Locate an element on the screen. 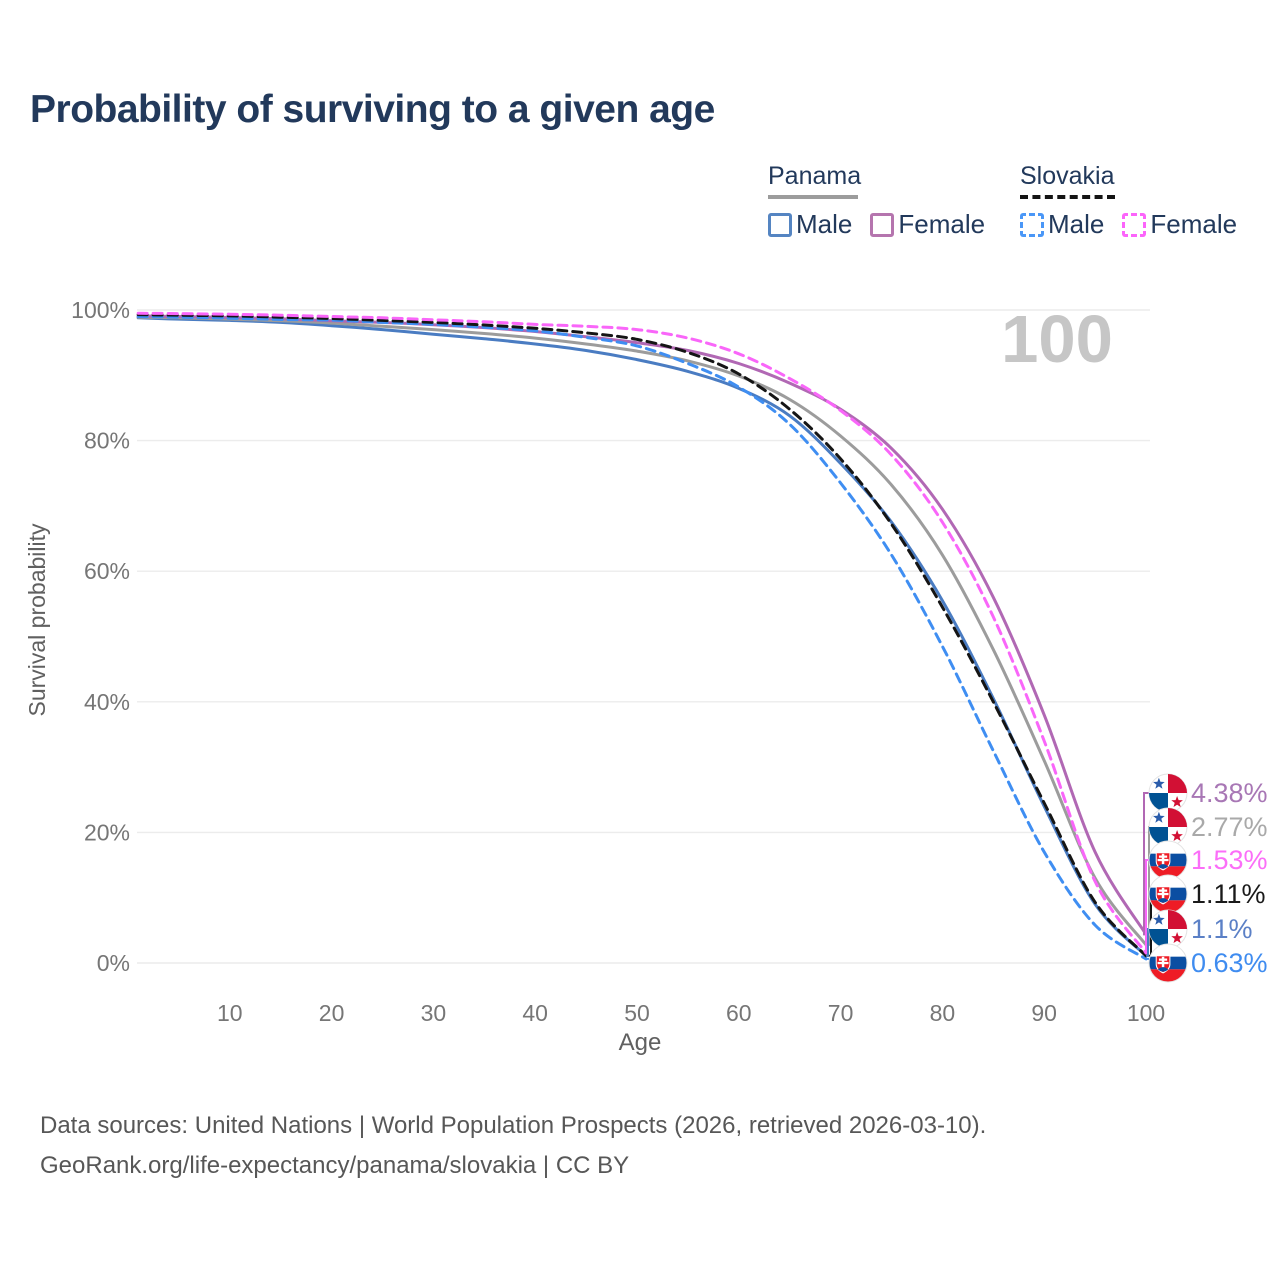  y-tick-label: 80% is located at coordinates (107, 441).